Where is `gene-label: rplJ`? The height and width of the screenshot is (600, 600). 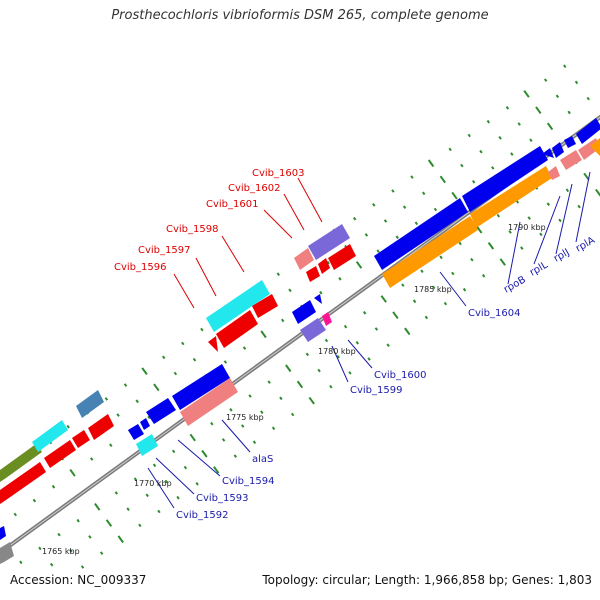 gene-label: rplJ is located at coordinates (562, 256).